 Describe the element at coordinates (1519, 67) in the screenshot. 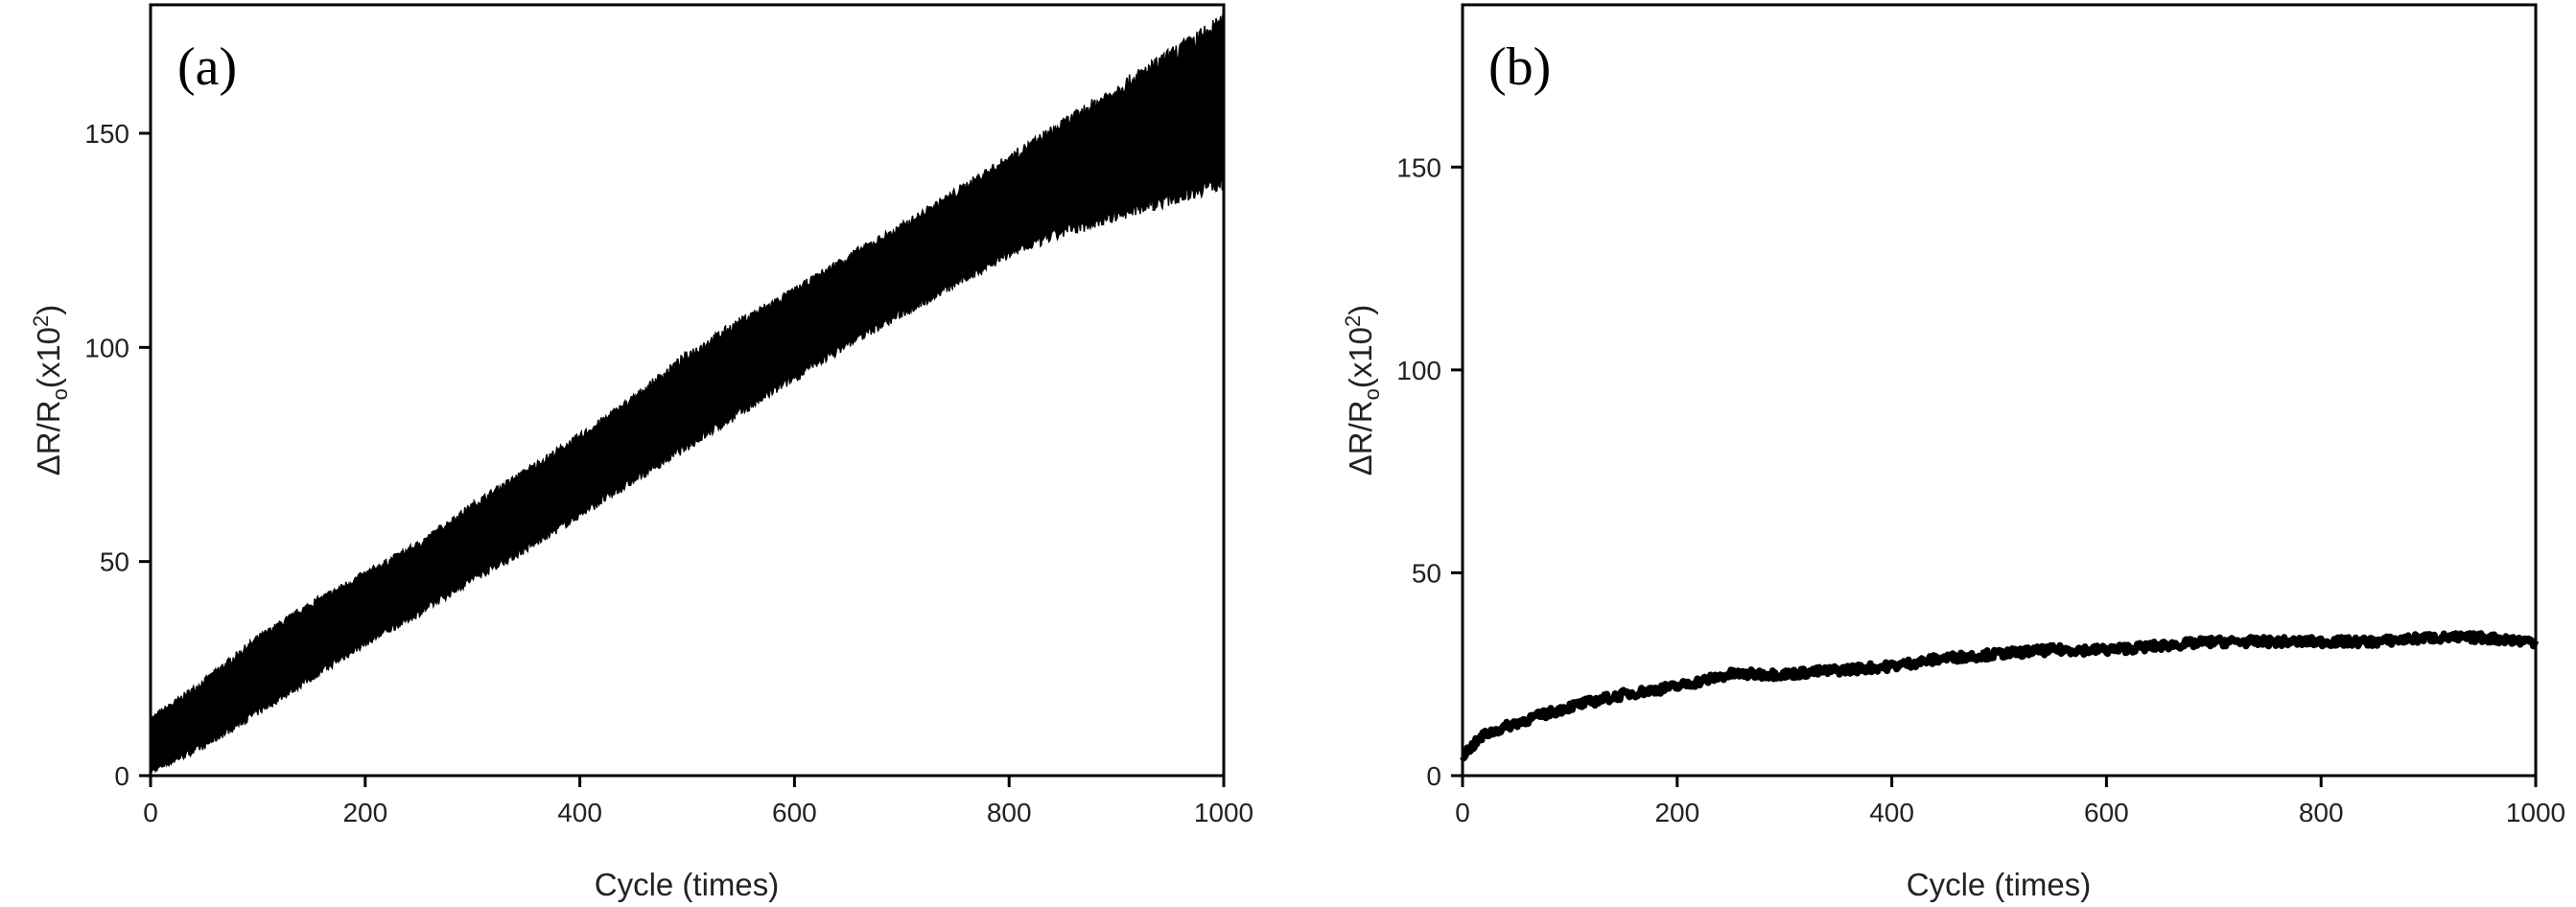

I see `panel-label: (b)` at that location.